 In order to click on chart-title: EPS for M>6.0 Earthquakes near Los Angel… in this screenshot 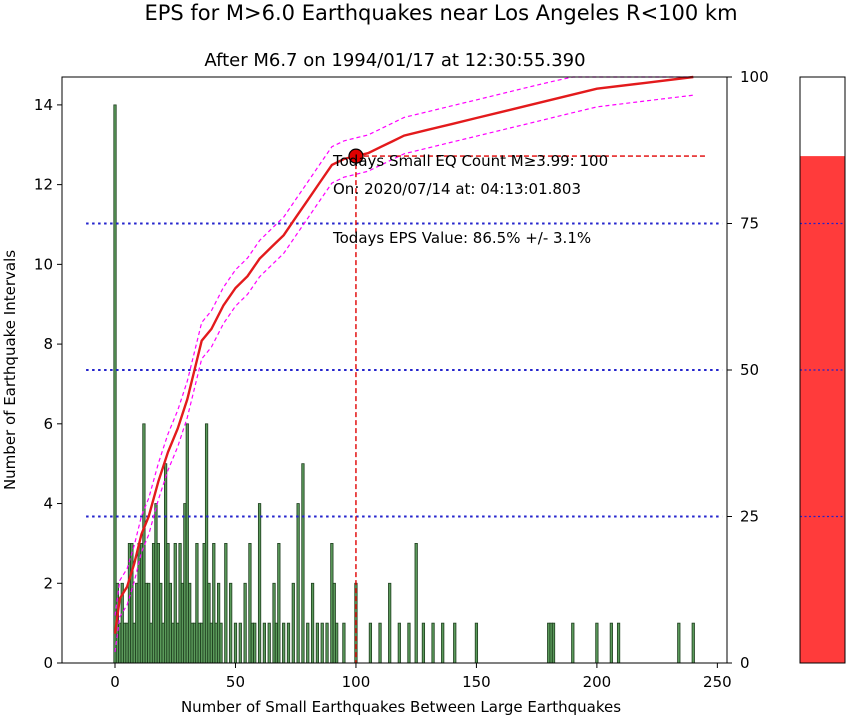, I will do `click(440, 13)`.